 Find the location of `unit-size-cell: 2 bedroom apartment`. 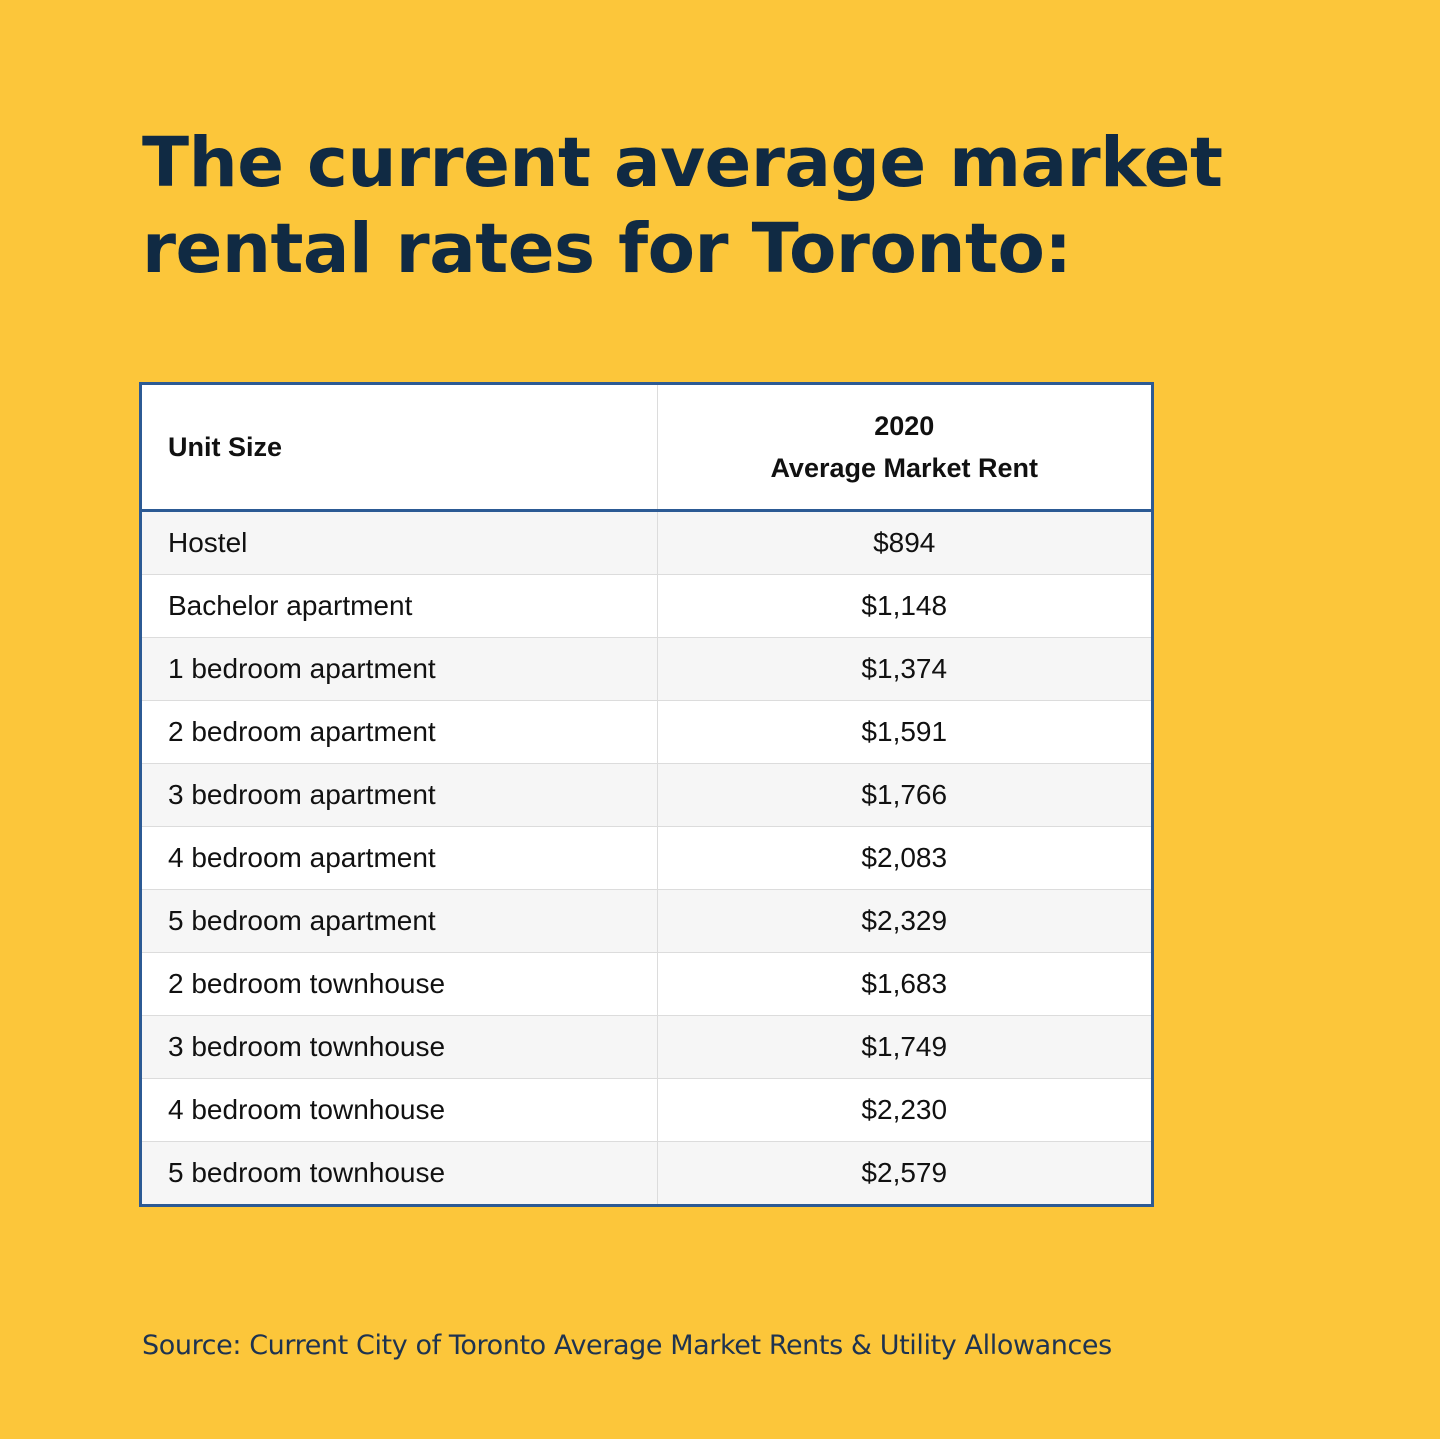

unit-size-cell: 2 bedroom apartment is located at coordinates (400, 732).